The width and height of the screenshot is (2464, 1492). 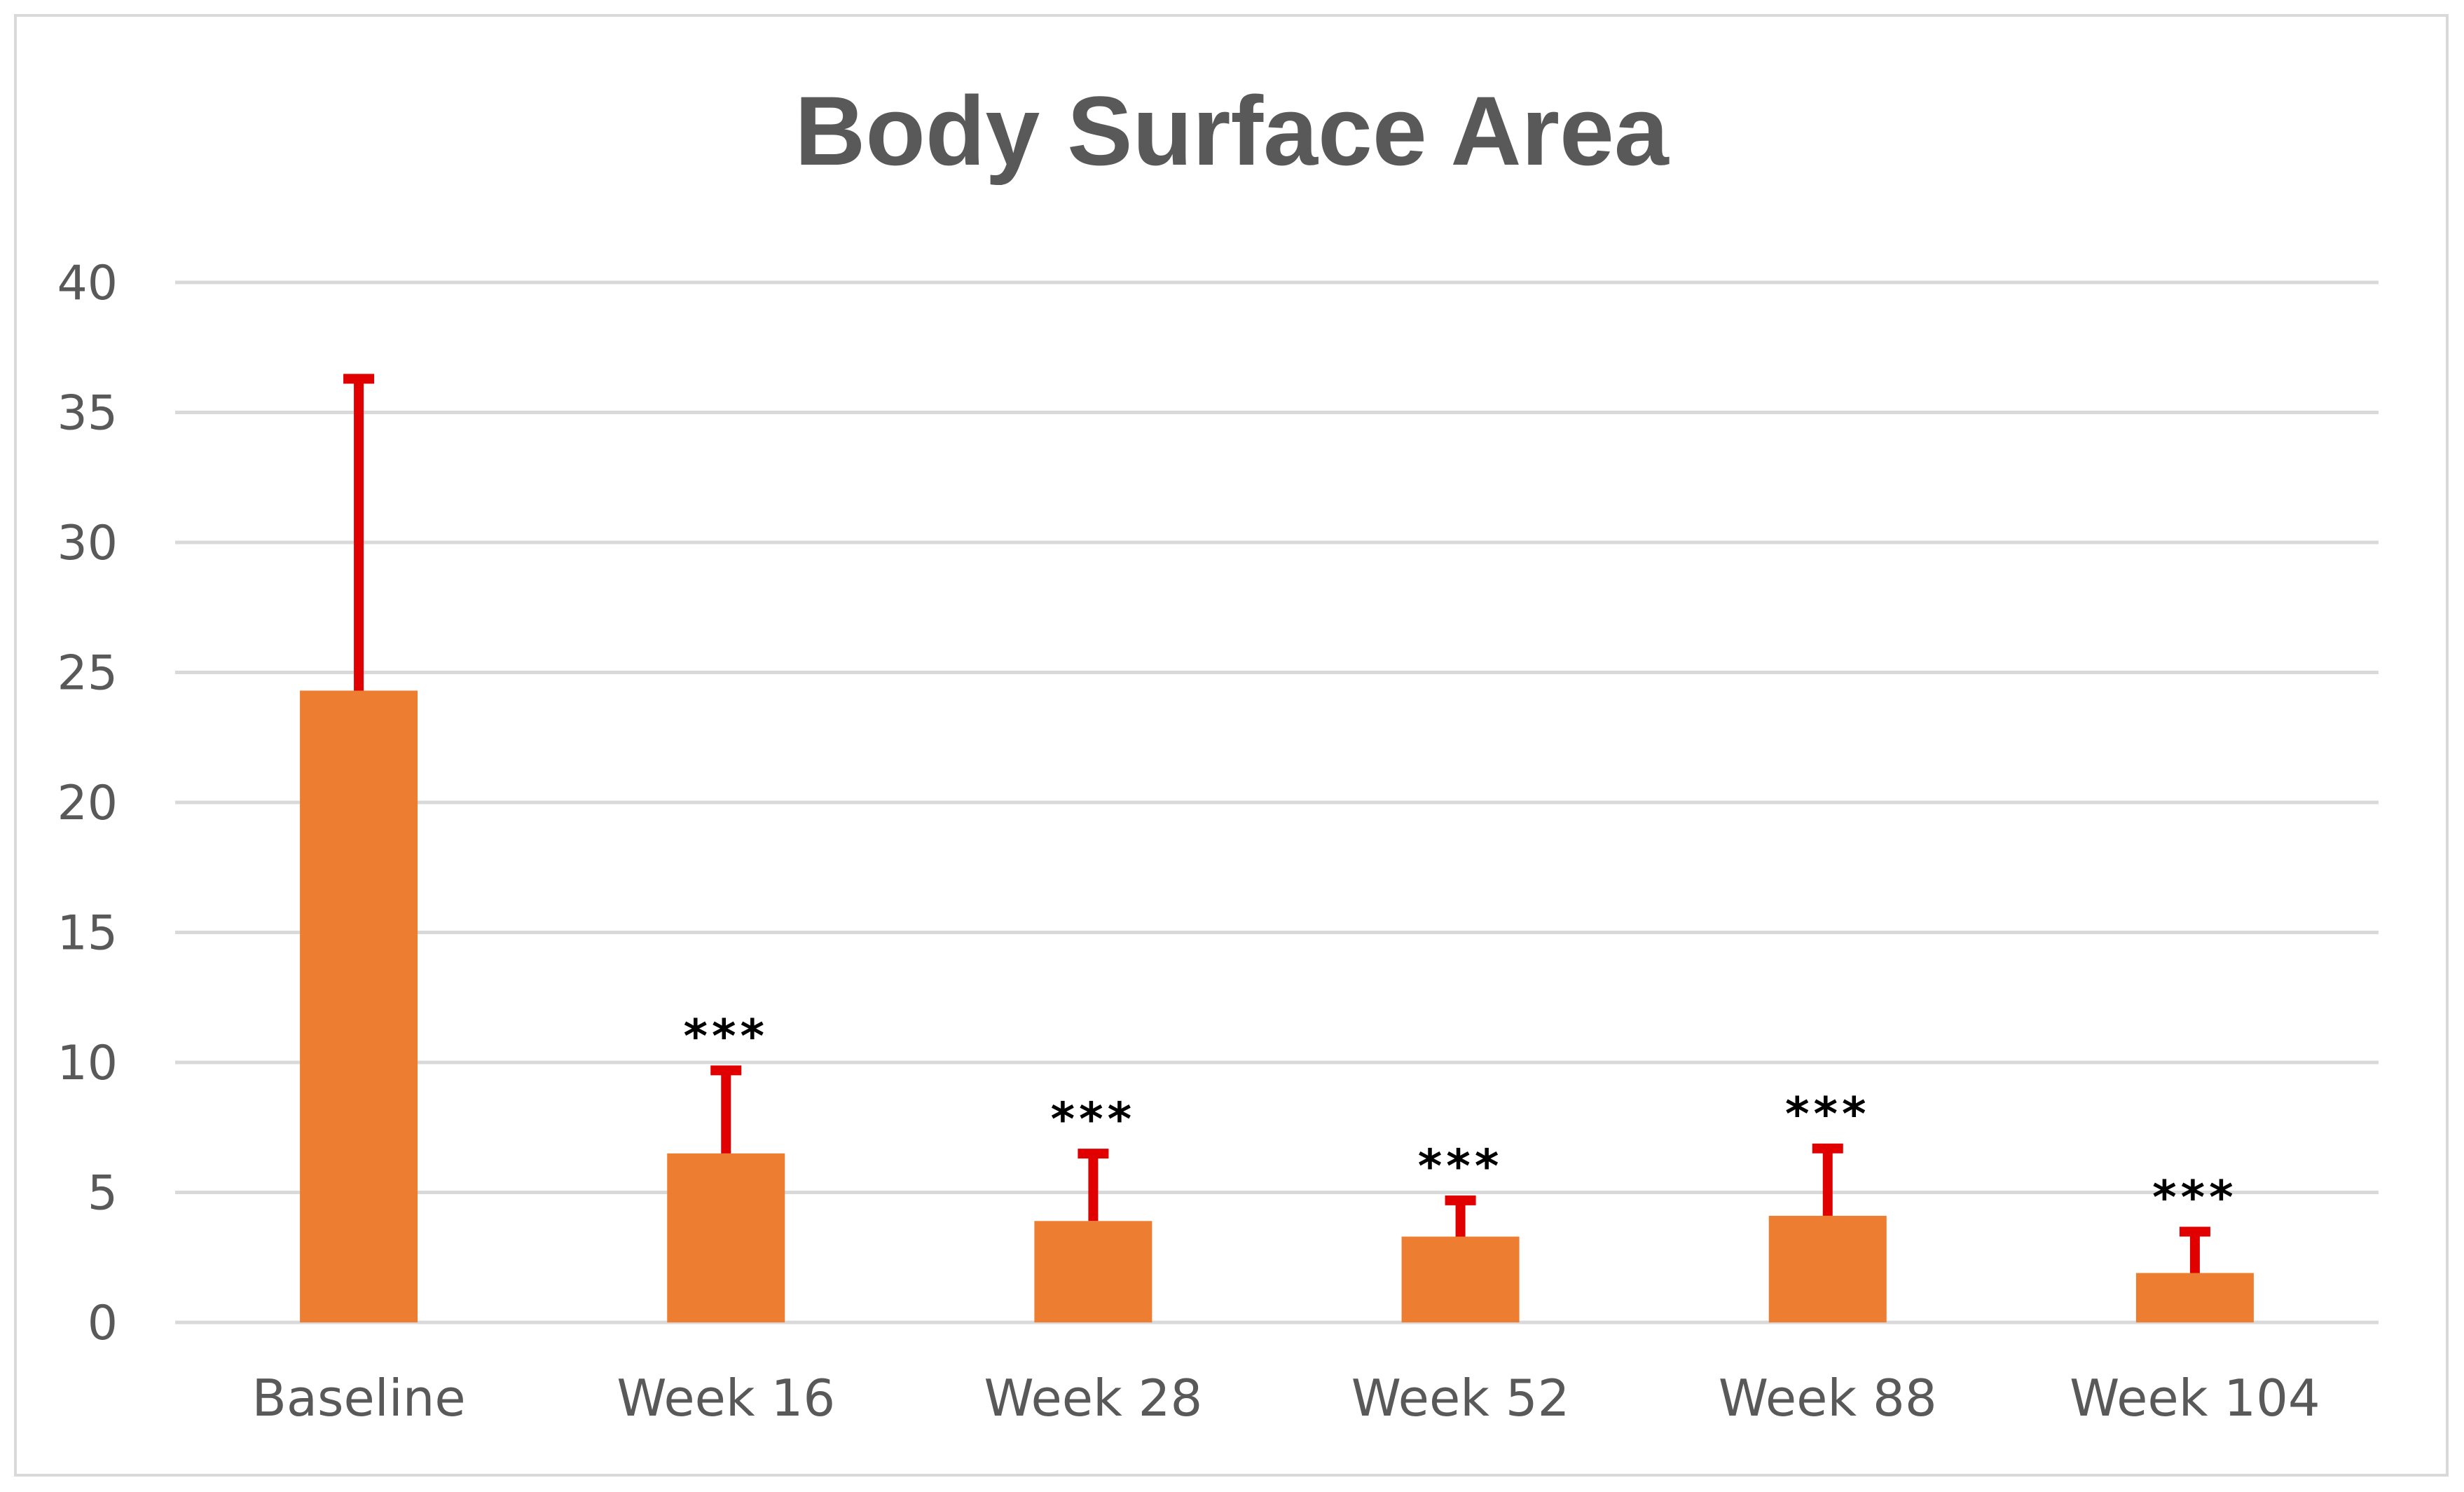 I want to click on x-category-label: Week 52, so click(x=1460, y=1398).